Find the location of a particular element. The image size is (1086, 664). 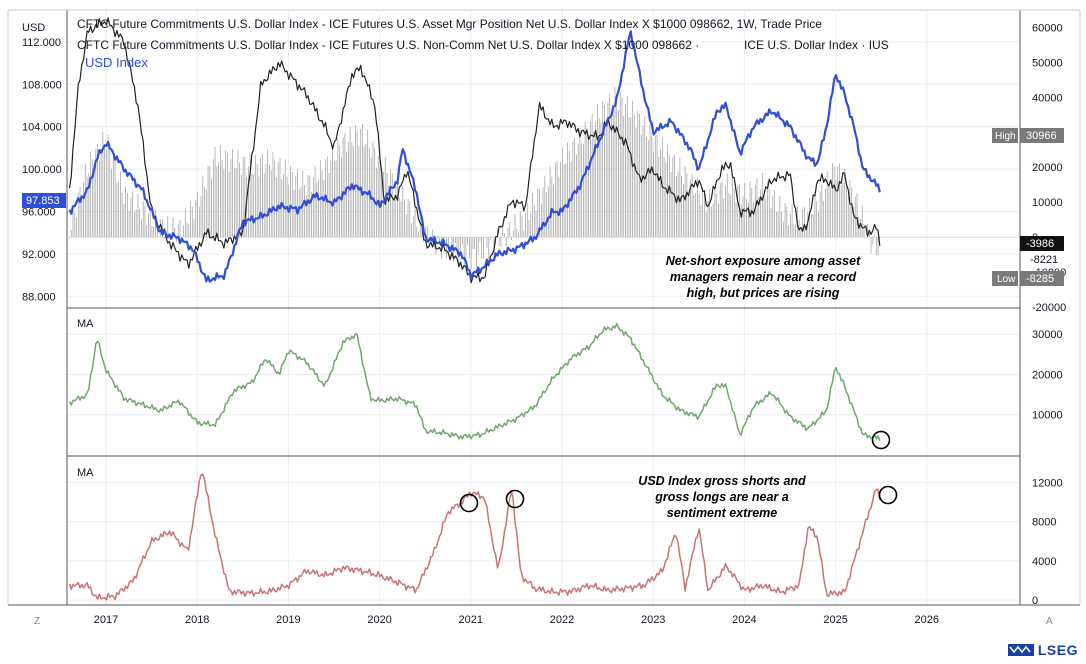

low-value-badge is located at coordinates (1042, 278).